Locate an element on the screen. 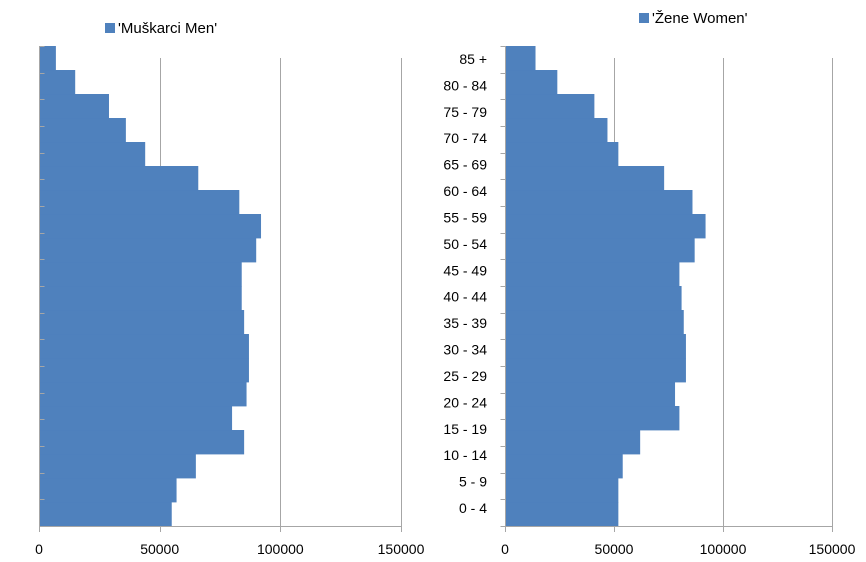 Image resolution: width=866 pixels, height=562 pixels. age-group-label: 60 - 64 is located at coordinates (465, 191).